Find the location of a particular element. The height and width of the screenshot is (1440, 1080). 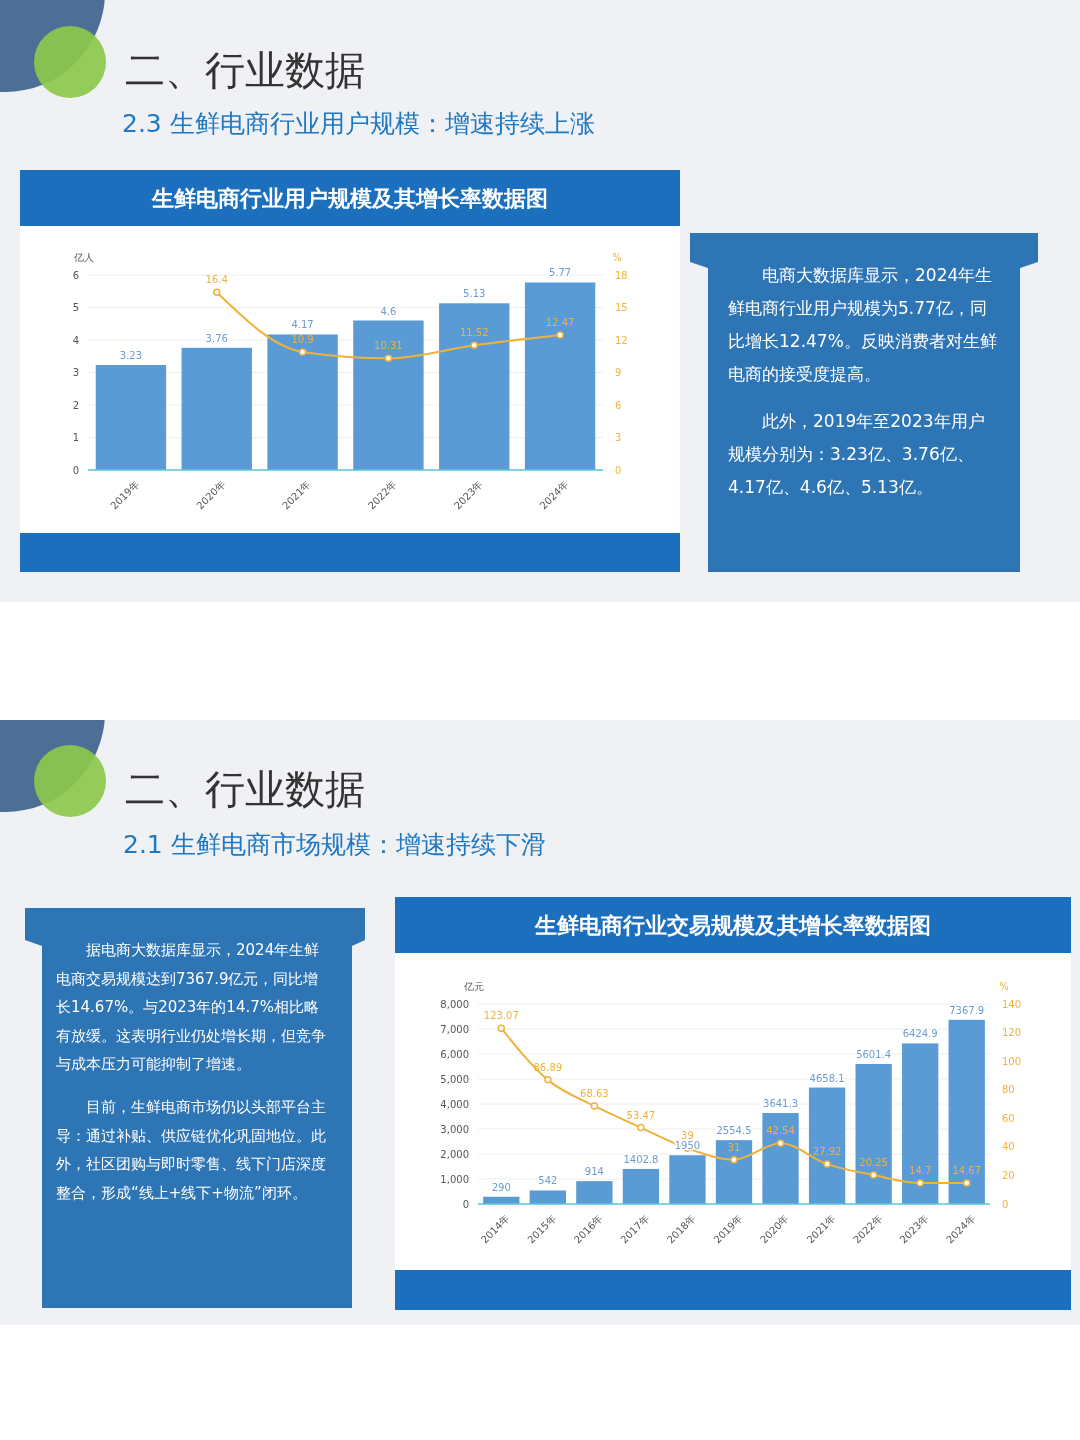

y-tick-label: 2,000 is located at coordinates (454, 1154).